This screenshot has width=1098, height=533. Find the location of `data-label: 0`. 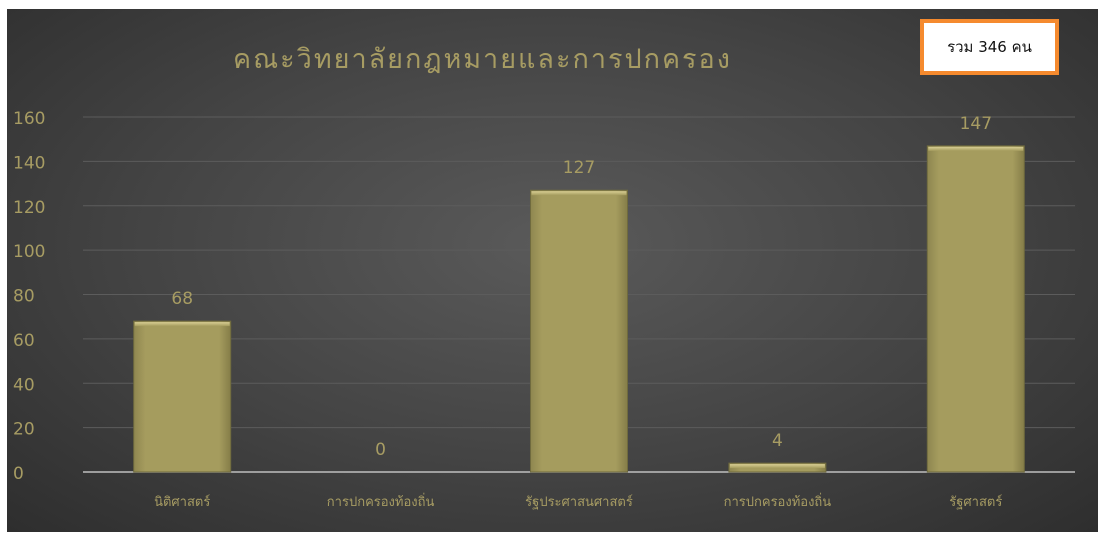

data-label: 0 is located at coordinates (380, 450).